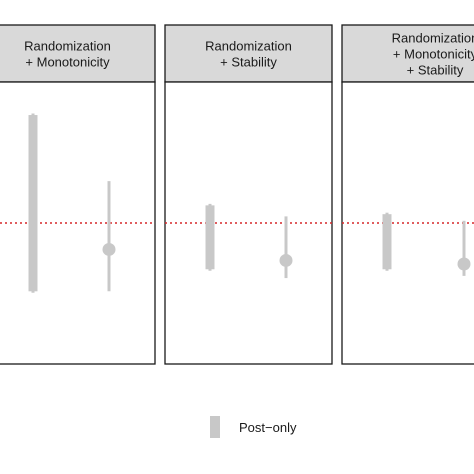 The height and width of the screenshot is (474, 474). I want to click on legend: Post−only, so click(253, 427).